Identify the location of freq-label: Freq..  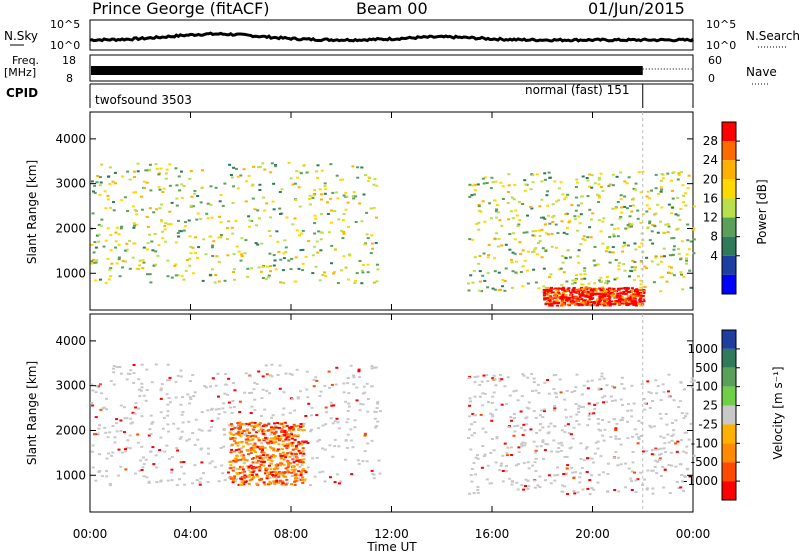
(25, 60).